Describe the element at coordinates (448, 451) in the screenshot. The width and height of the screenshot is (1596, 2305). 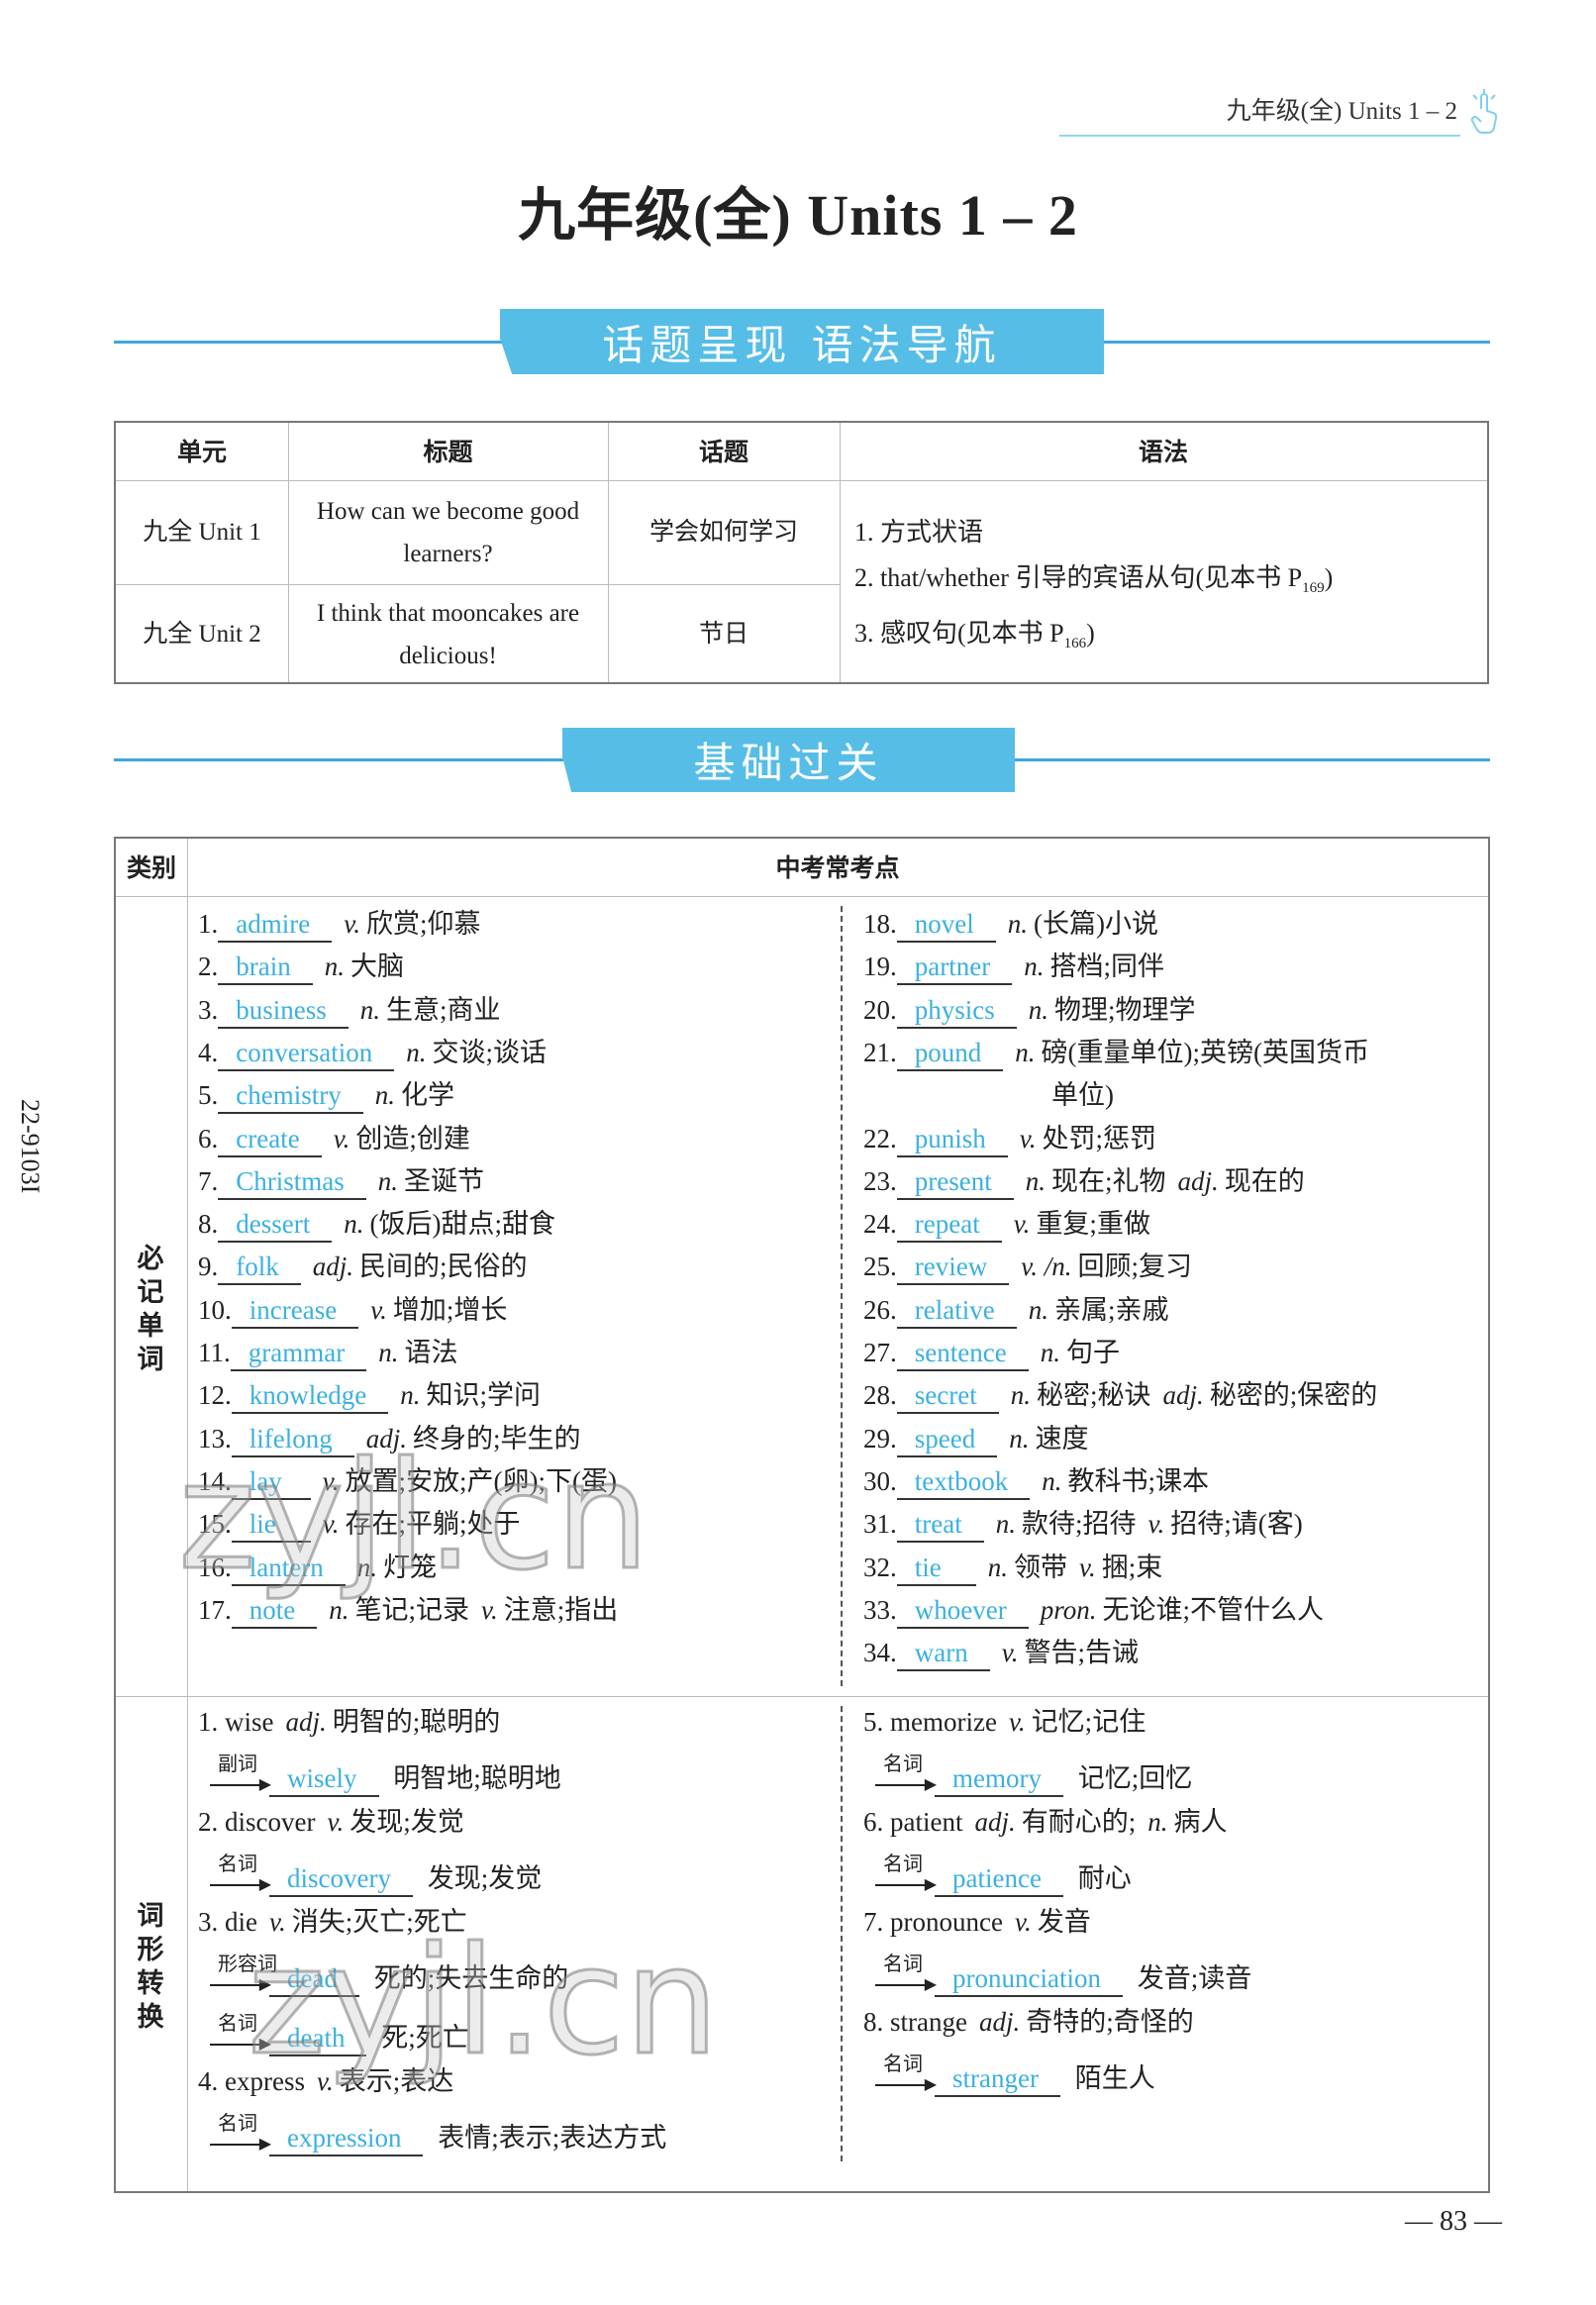
I see `header-title: 标题` at that location.